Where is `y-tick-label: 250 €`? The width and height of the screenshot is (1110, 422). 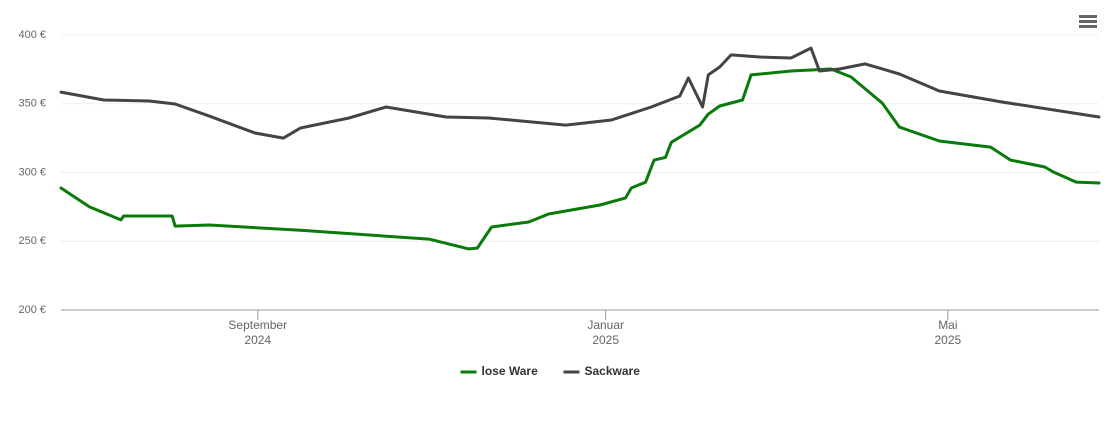 y-tick-label: 250 € is located at coordinates (32, 241).